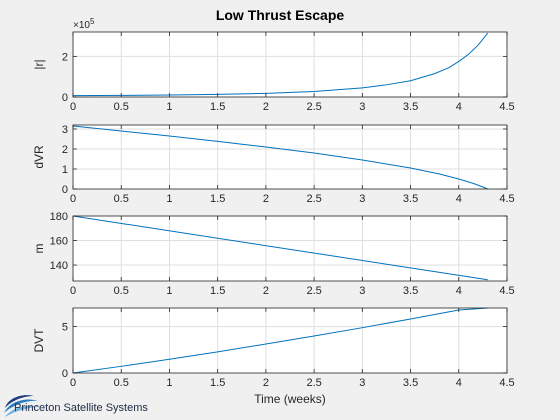  Describe the element at coordinates (65, 130) in the screenshot. I see `y-tick-label: 3` at that location.